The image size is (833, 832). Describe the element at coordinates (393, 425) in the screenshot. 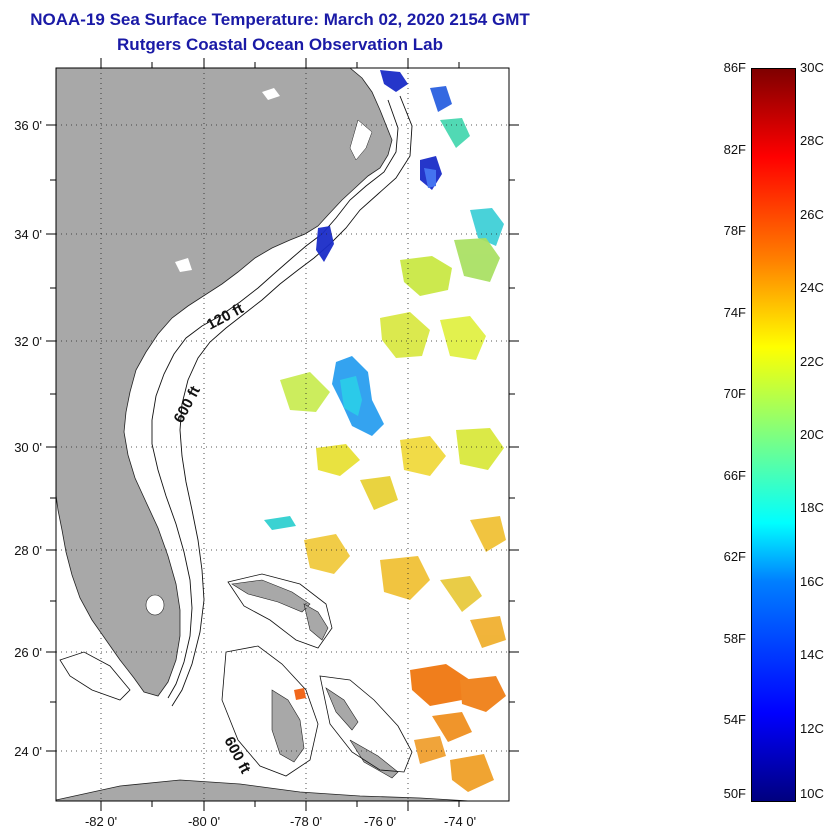

I see `sst-data-mid` at that location.